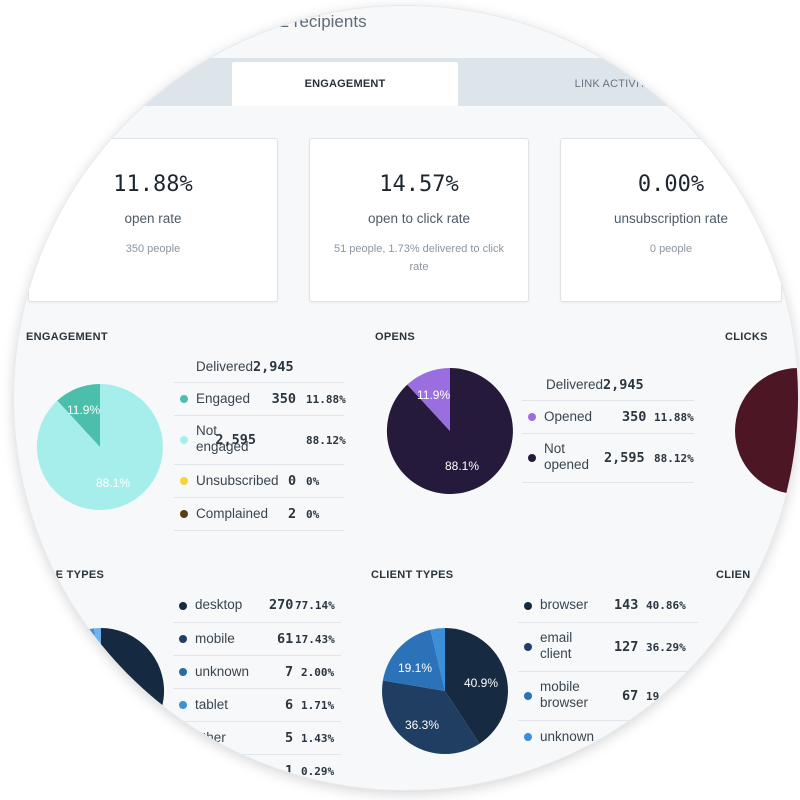  What do you see at coordinates (462, 466) in the screenshot?
I see `pie-label-not-opened: 88.1%` at bounding box center [462, 466].